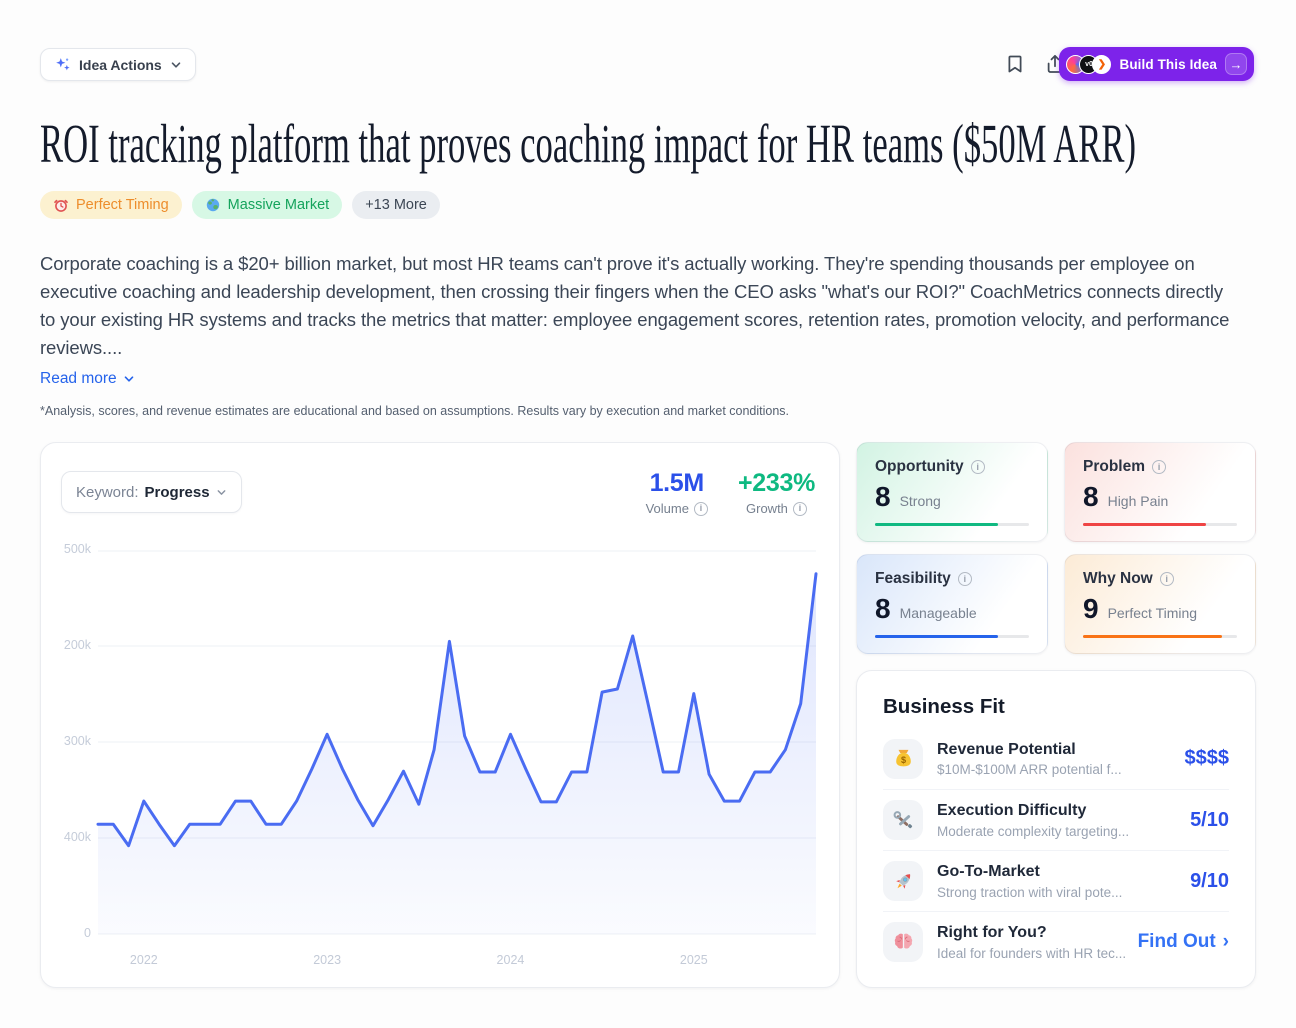 The height and width of the screenshot is (1028, 1296). I want to click on score-title: Opportunity, so click(919, 466).